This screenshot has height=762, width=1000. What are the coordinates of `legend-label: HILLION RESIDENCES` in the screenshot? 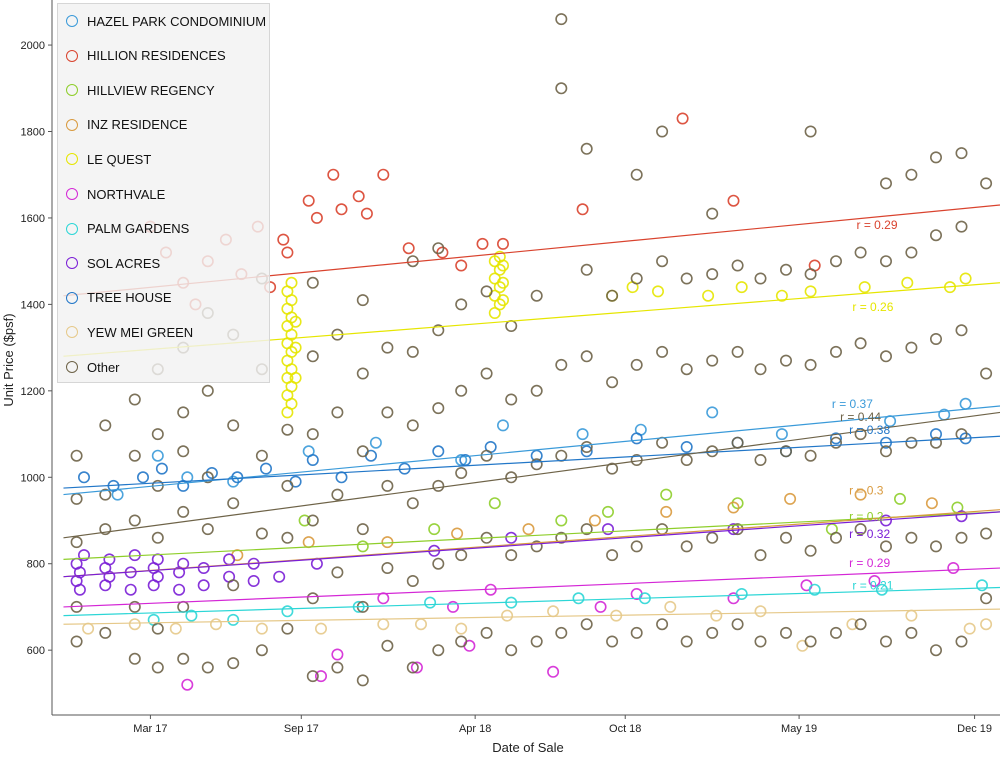 It's located at (156, 56).